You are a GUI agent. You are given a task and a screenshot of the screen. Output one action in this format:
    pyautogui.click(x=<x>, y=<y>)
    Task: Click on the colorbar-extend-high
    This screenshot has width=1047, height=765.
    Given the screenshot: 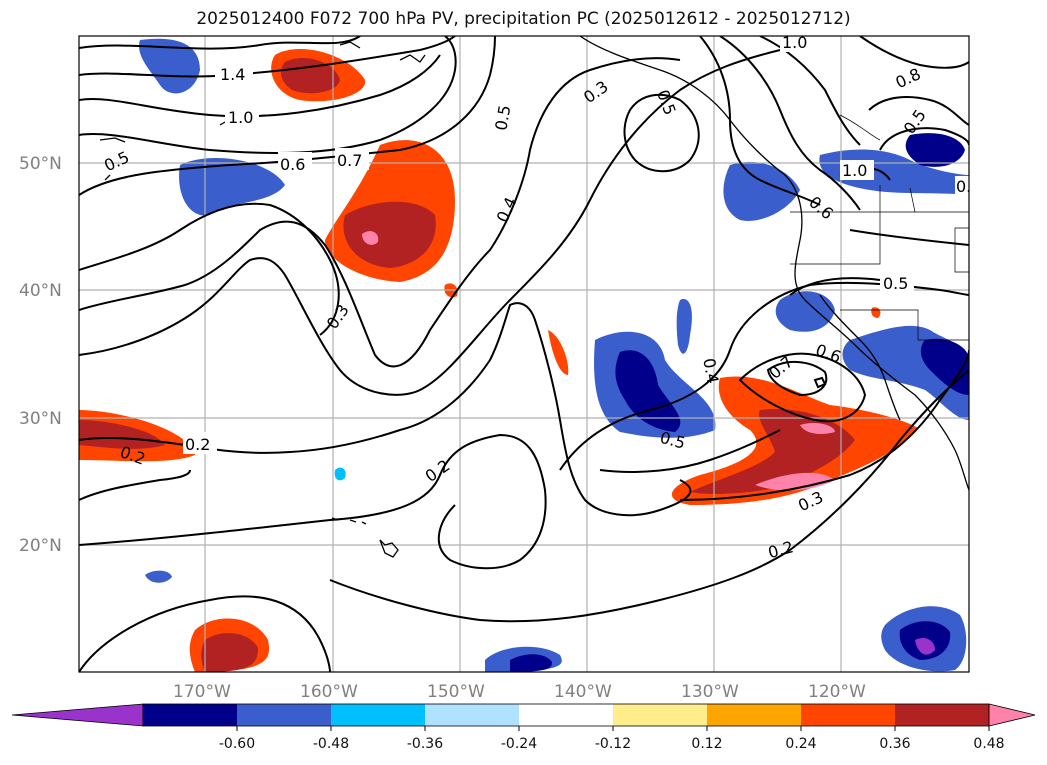 What is the action you would take?
    pyautogui.click(x=1012, y=715)
    